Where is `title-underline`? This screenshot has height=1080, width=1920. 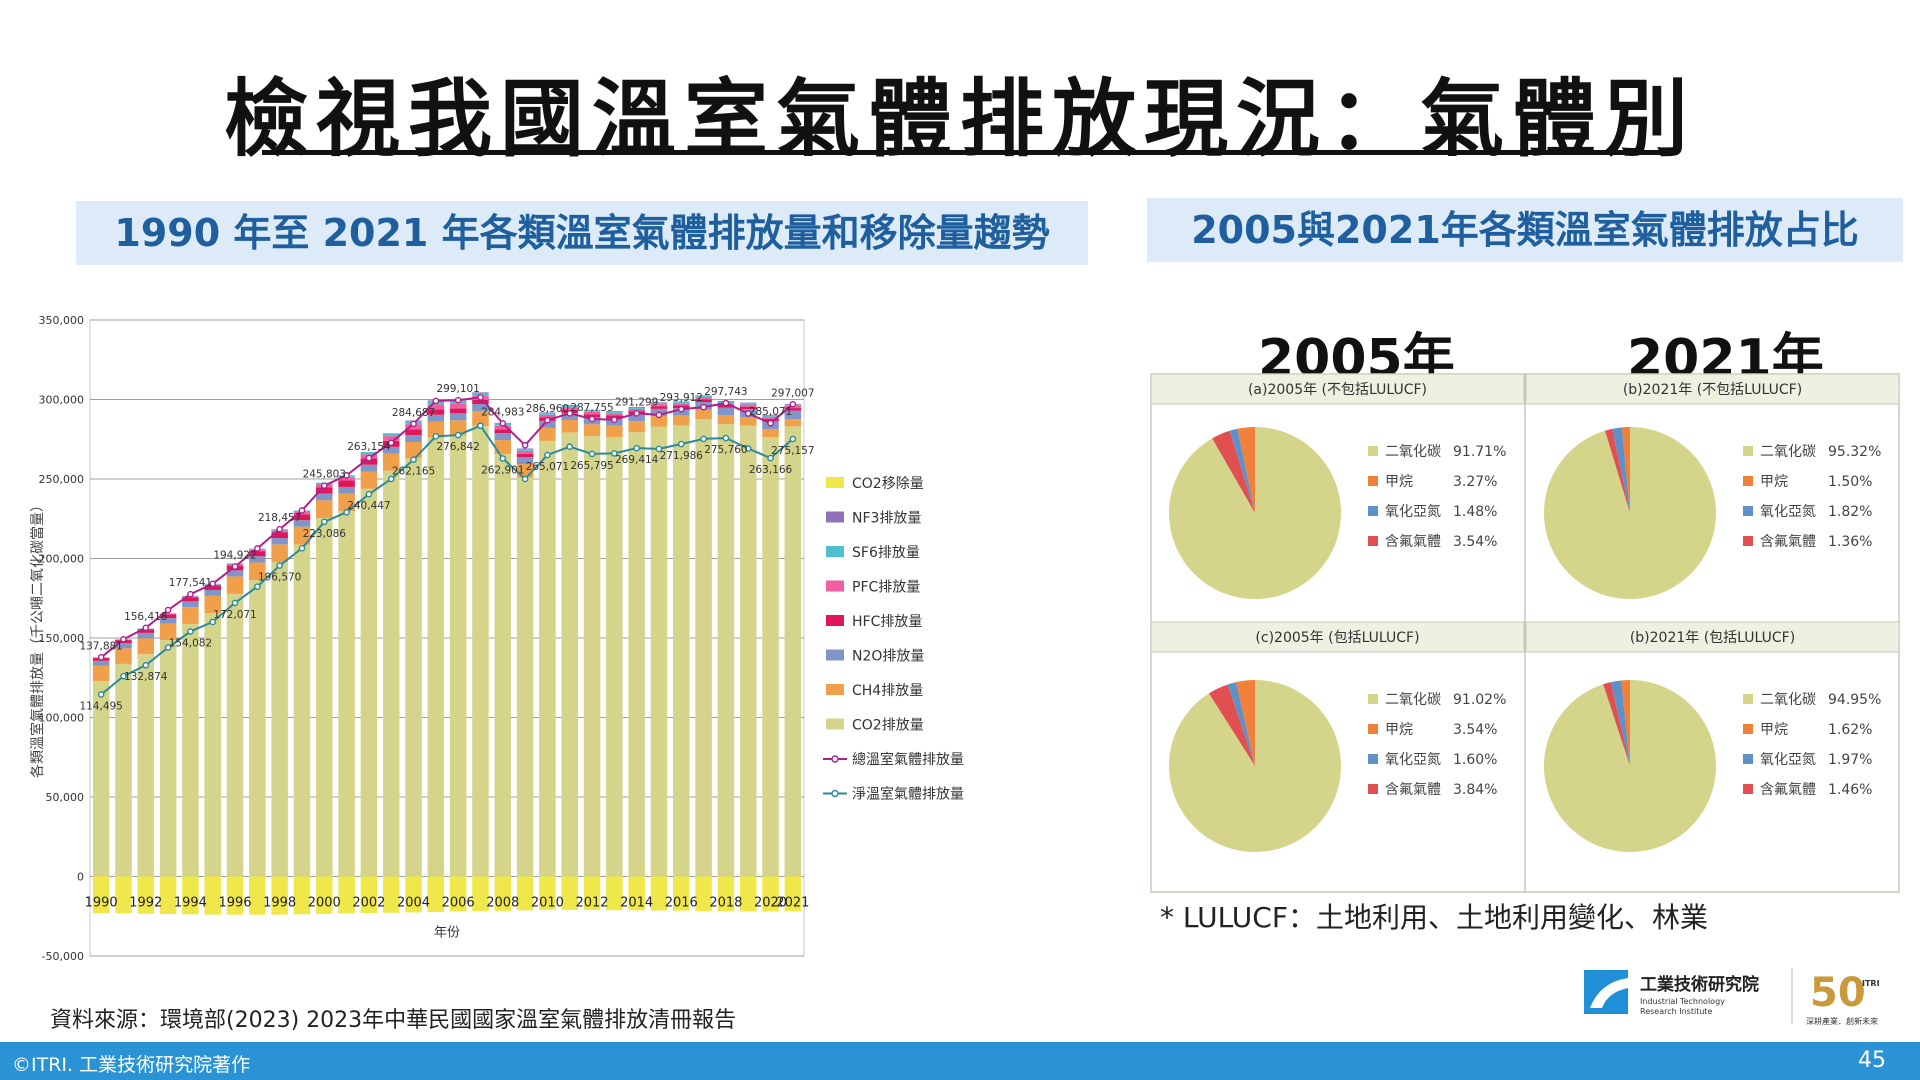
title-underline is located at coordinates (965, 152).